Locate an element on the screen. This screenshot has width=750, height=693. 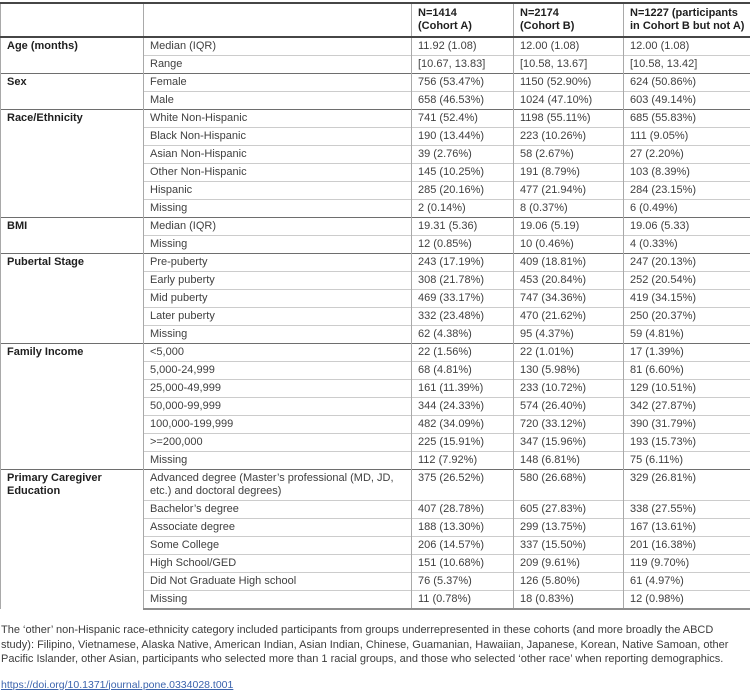
value-cell-cohort-b-not-a: 284 (23.15%) is located at coordinates (687, 191).